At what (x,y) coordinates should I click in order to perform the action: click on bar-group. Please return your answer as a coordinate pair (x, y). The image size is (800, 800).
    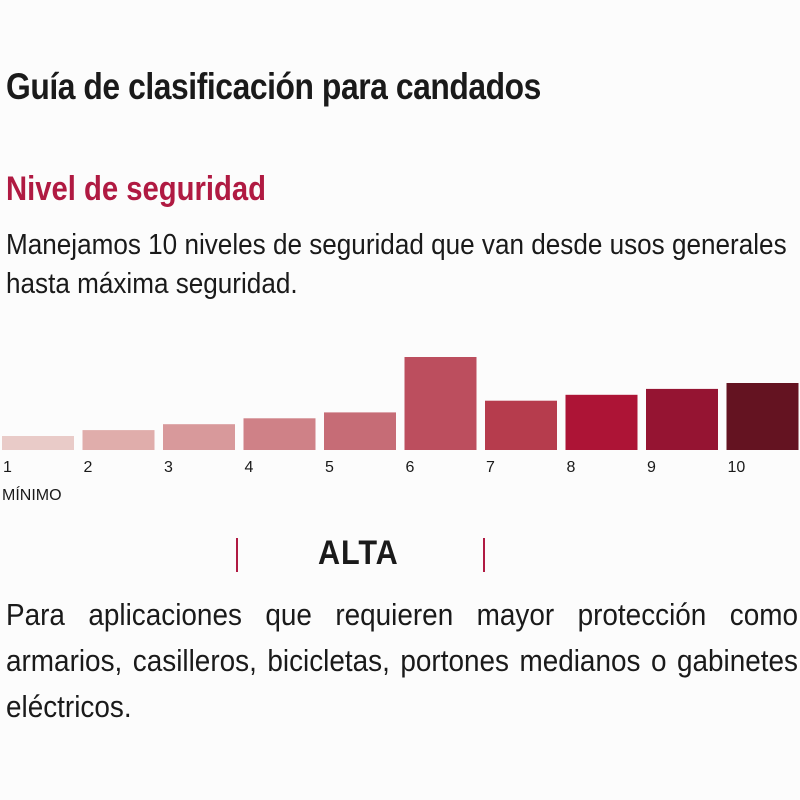
    Looking at the image, I should click on (400, 403).